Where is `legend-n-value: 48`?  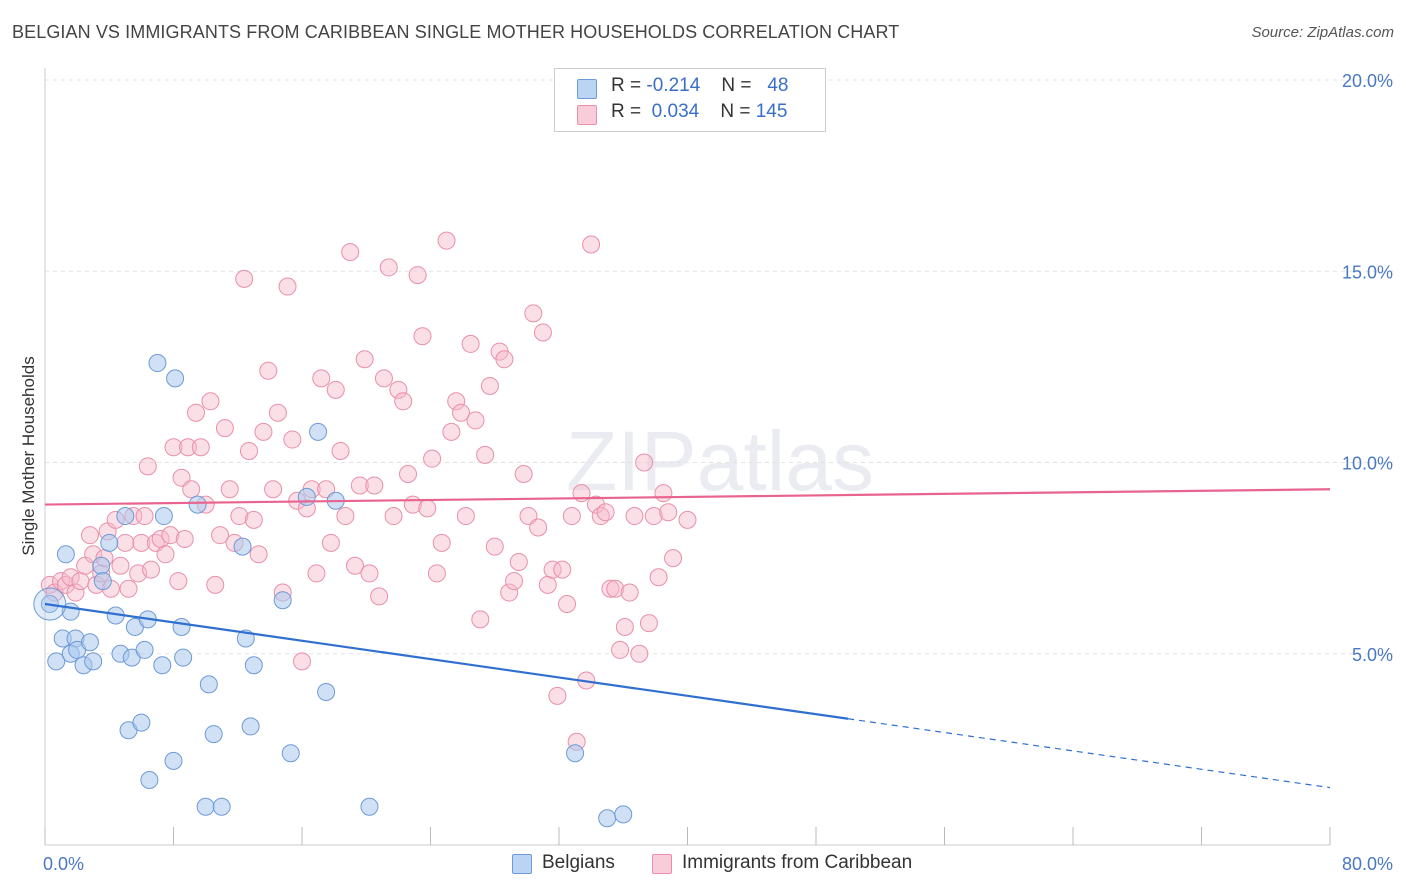
legend-n-value: 48 is located at coordinates (778, 85).